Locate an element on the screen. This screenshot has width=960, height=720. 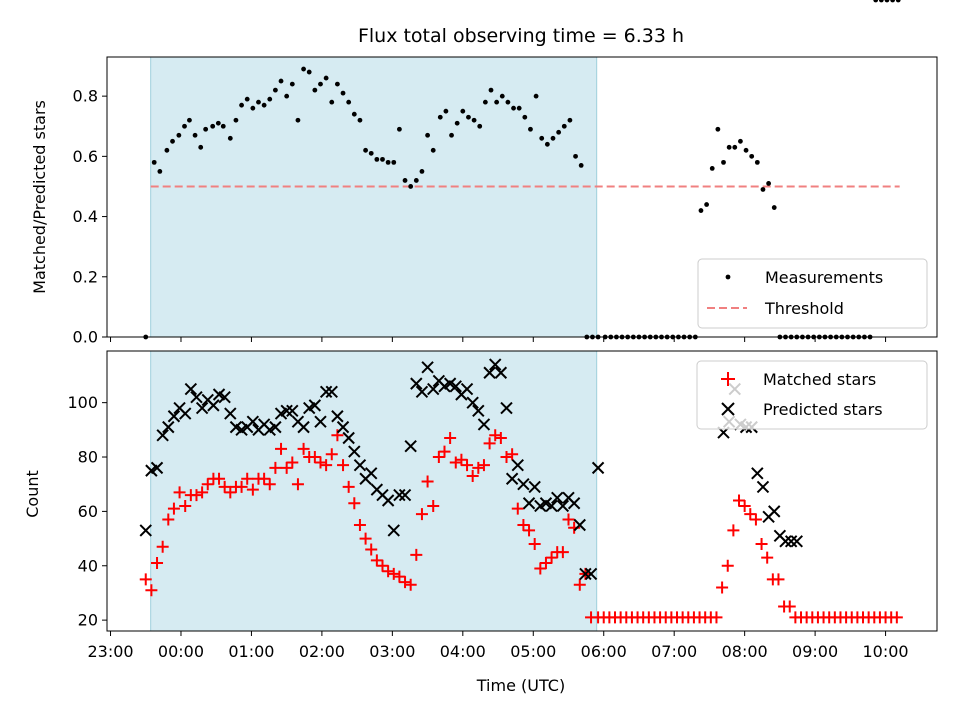
top-y-tick-label: 0.0 is located at coordinates (85, 337).